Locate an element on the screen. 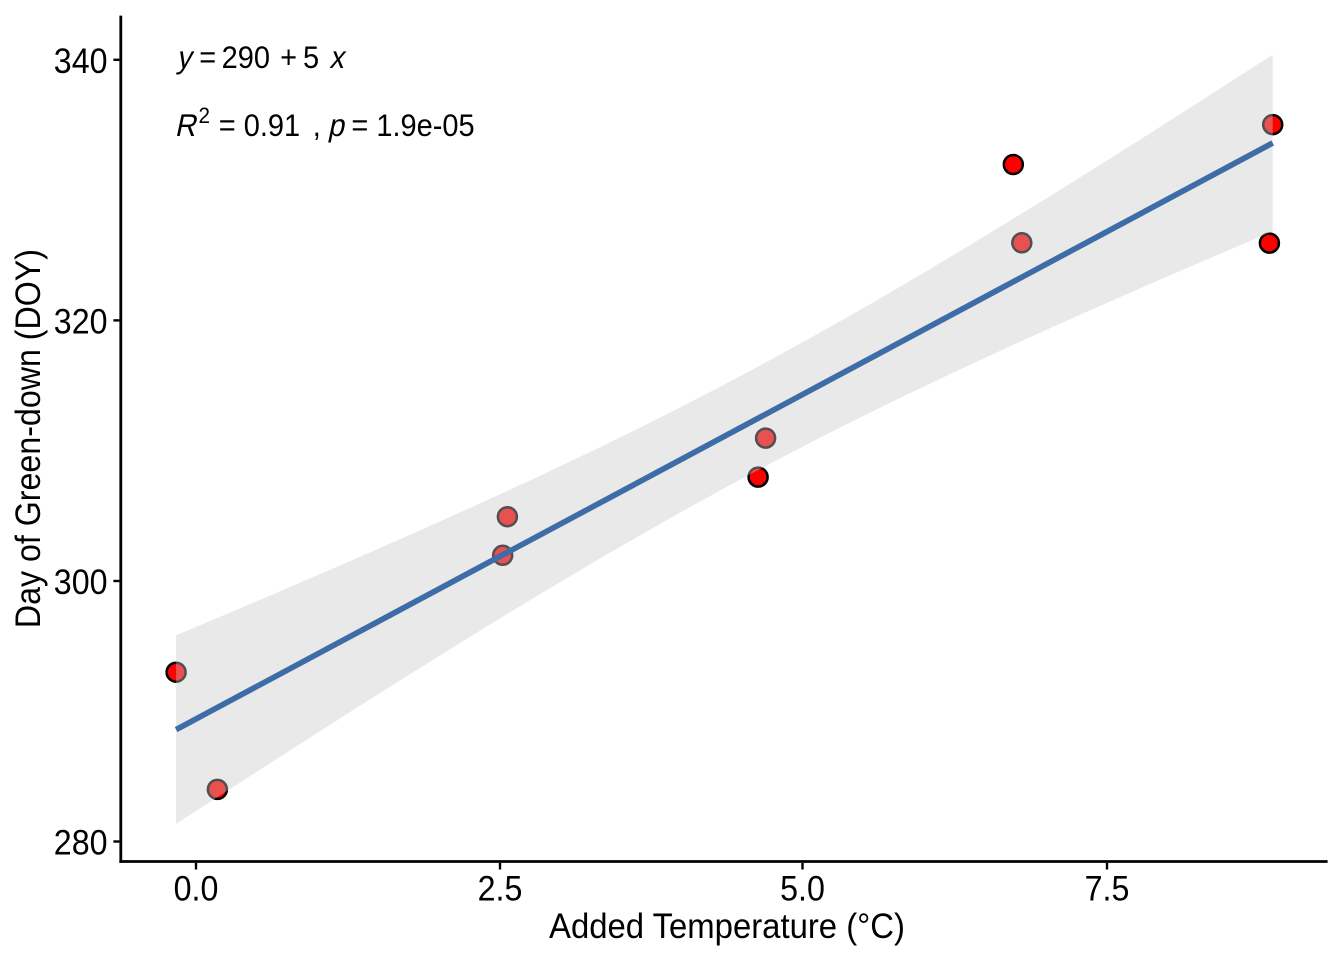 The image size is (1344, 960). svg-text: = 1.9e-05 is located at coordinates (412, 126).